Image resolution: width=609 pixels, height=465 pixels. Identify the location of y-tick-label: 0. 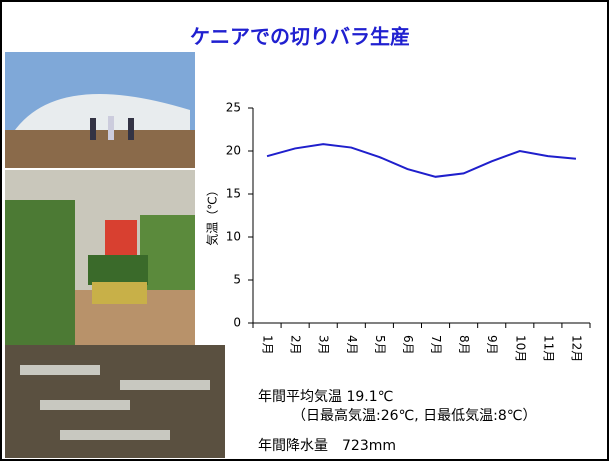
(237, 323).